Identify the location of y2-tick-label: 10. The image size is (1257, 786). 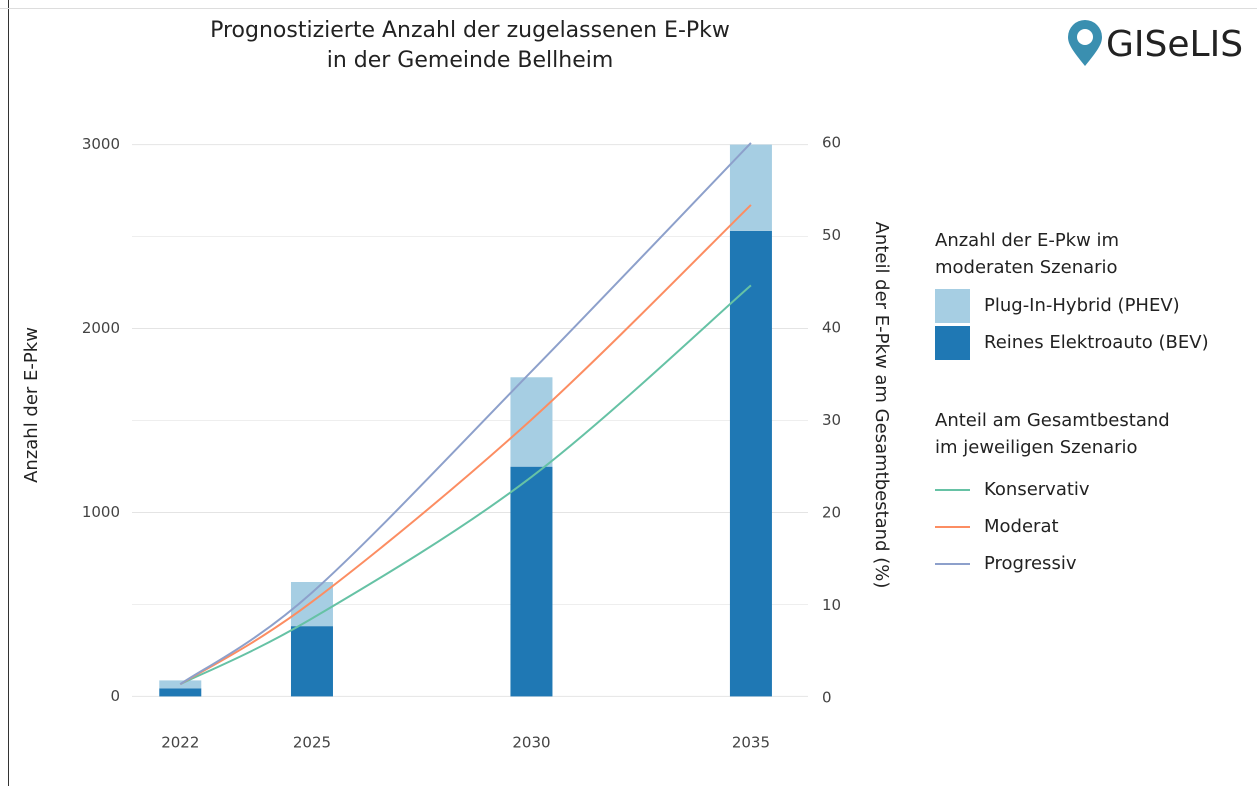
(831, 605).